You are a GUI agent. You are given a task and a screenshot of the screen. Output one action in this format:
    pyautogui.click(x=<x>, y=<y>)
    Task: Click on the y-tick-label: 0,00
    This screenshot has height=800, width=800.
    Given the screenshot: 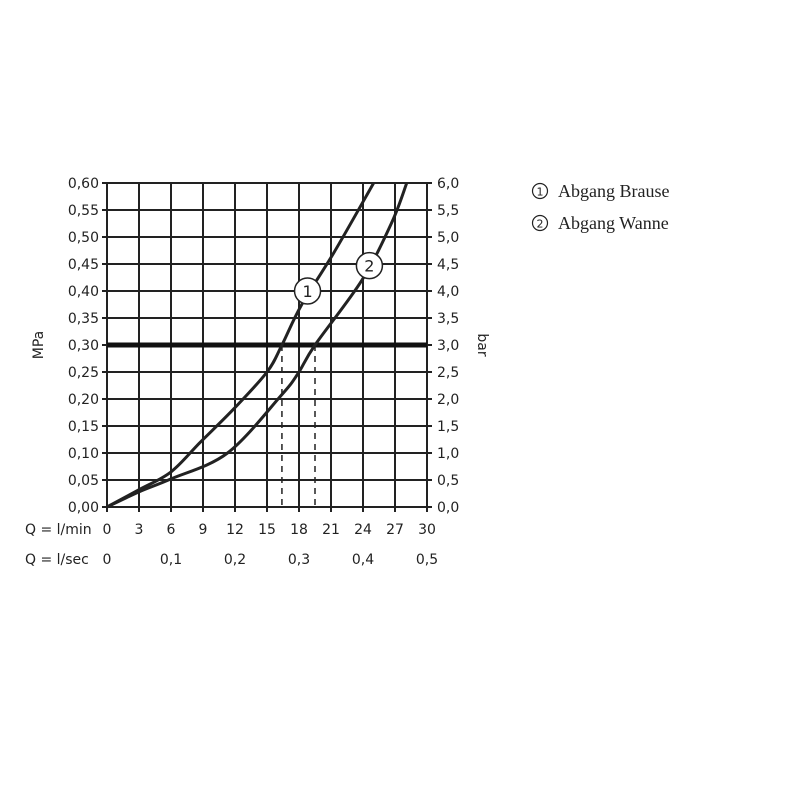 What is the action you would take?
    pyautogui.click(x=83, y=508)
    